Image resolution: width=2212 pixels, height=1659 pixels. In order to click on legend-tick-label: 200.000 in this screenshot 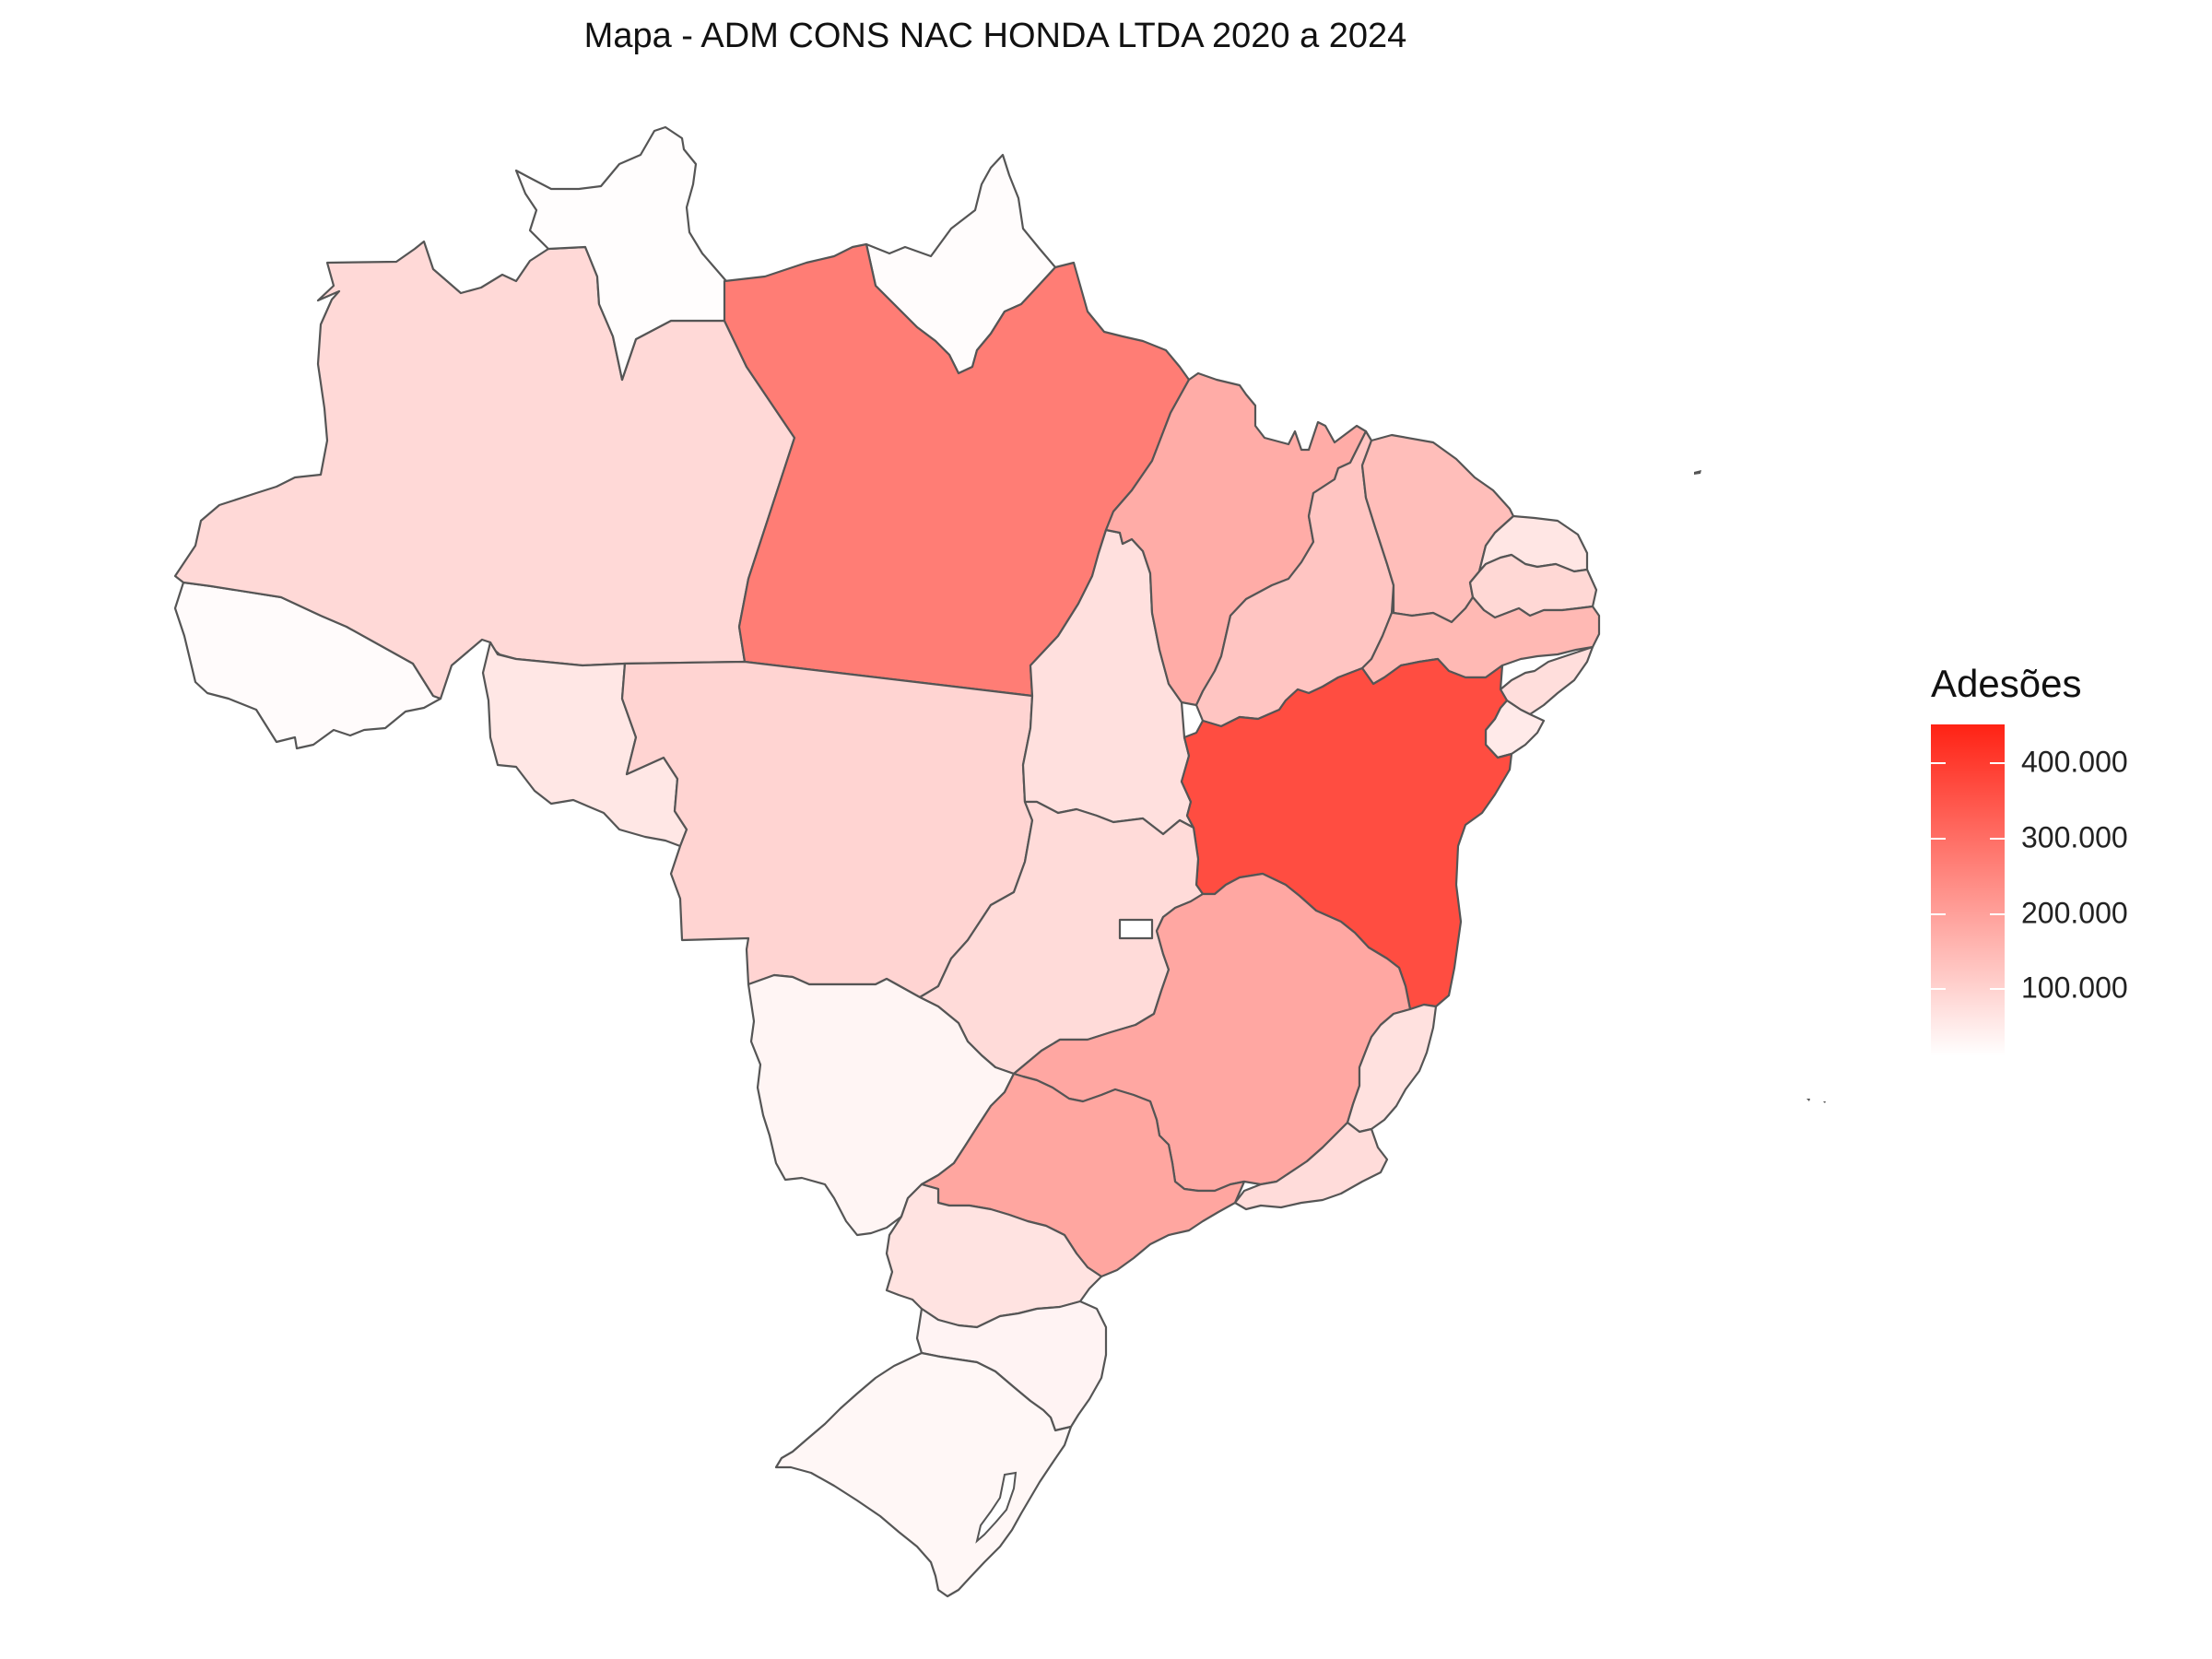, I will do `click(2074, 913)`.